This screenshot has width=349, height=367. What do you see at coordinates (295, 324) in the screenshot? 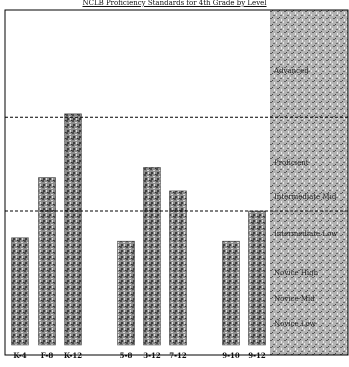
I see `level-label-6: Novice Low` at bounding box center [295, 324].